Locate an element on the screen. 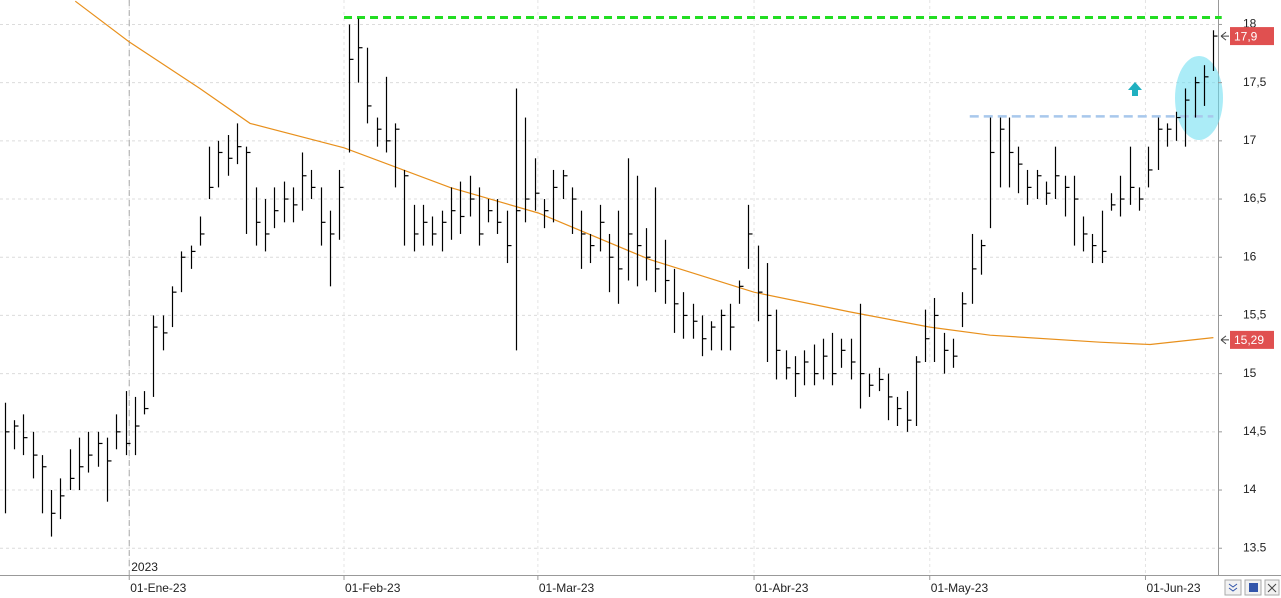  price-label: 17,9 is located at coordinates (1246, 36).